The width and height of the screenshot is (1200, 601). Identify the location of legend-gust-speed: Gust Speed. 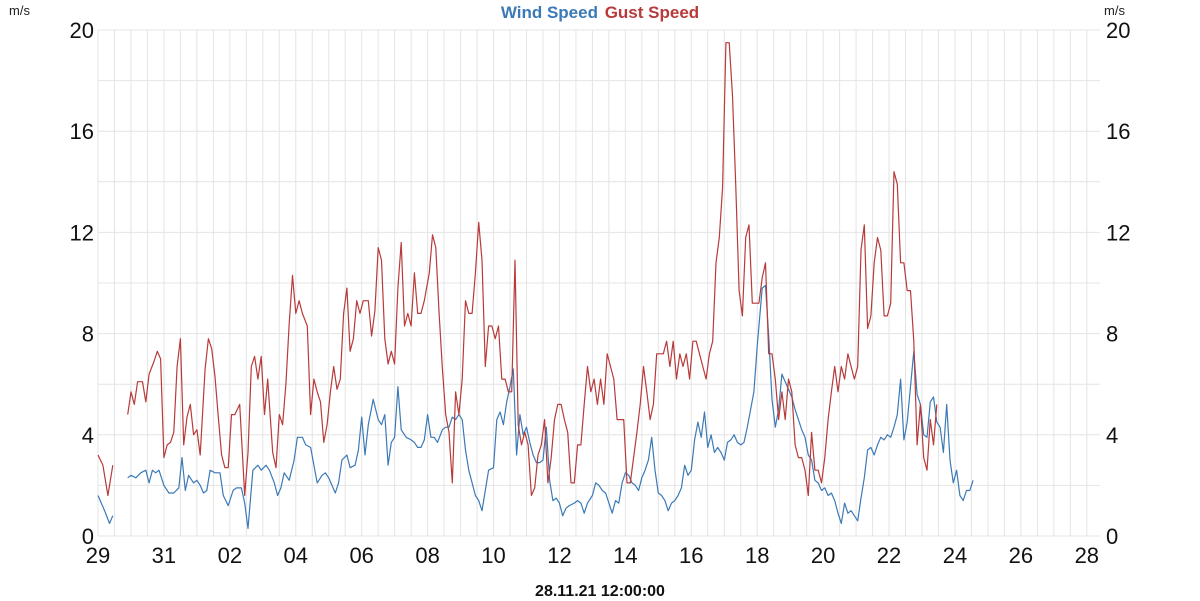
(652, 12).